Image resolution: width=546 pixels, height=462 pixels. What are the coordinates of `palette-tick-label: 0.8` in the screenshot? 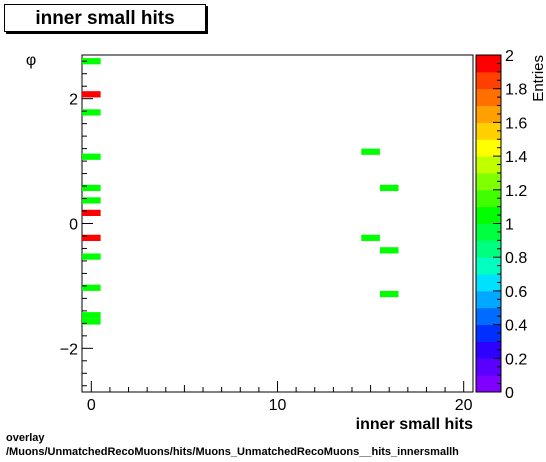 It's located at (516, 258).